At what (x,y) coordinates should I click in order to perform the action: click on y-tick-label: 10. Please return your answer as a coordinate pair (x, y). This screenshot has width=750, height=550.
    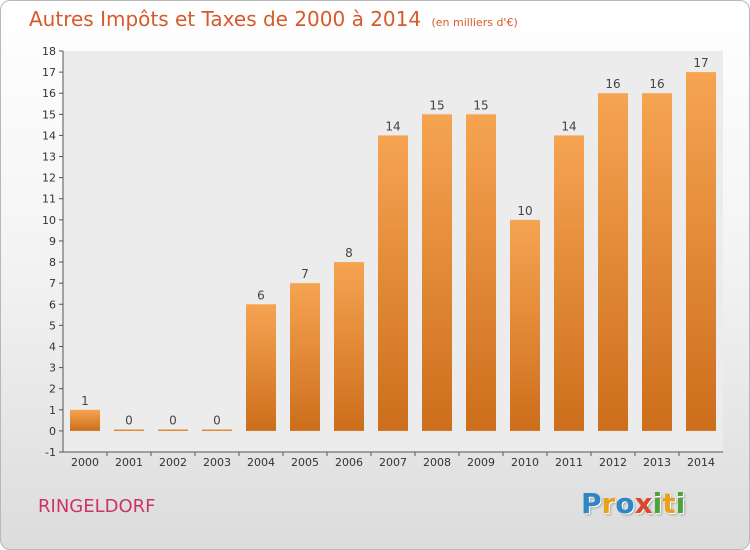
    Looking at the image, I should click on (49, 220).